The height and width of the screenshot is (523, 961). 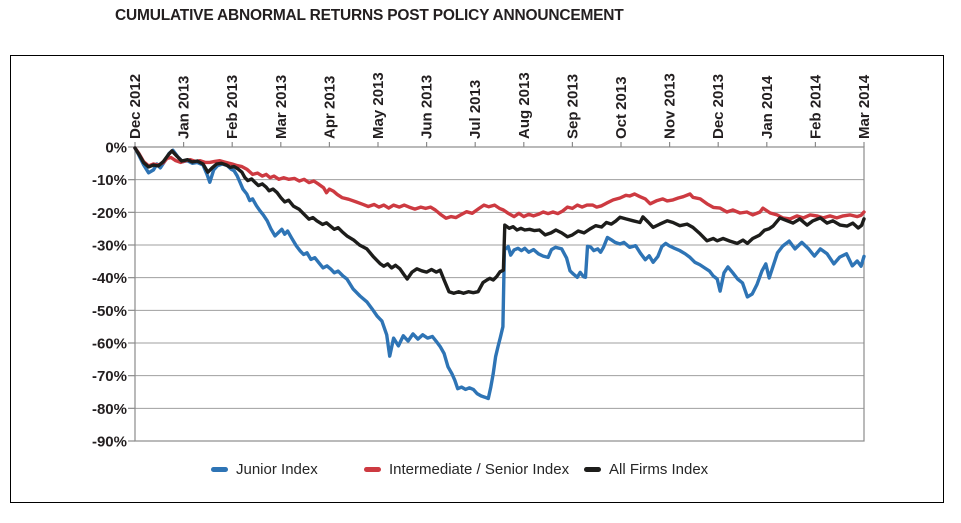 What do you see at coordinates (659, 469) in the screenshot?
I see `legend-label: All Firms Index` at bounding box center [659, 469].